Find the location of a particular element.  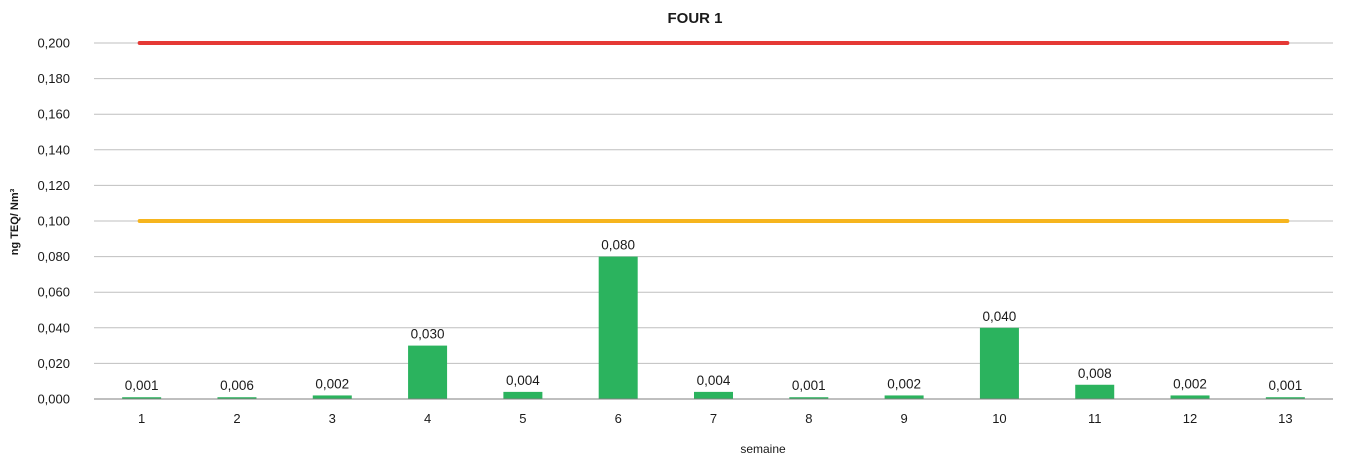

x-tick-label: 5 is located at coordinates (522, 418).